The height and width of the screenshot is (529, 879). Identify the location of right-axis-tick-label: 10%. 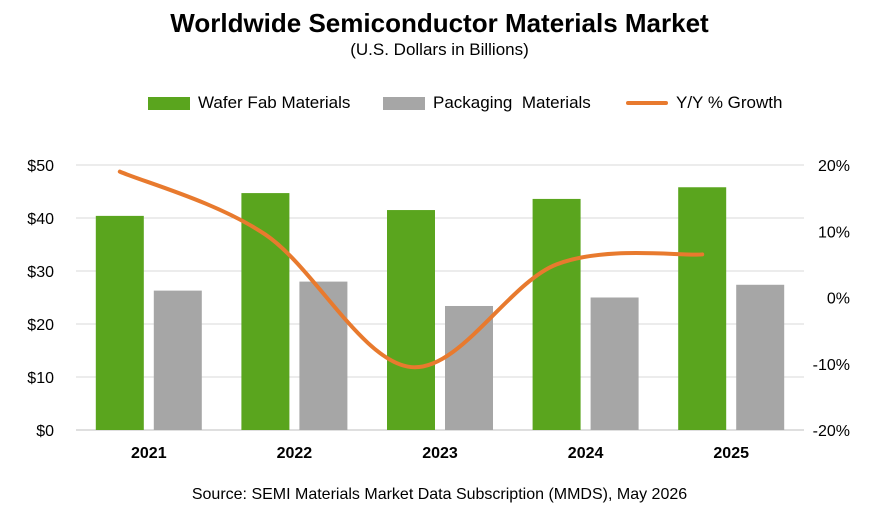
(834, 232).